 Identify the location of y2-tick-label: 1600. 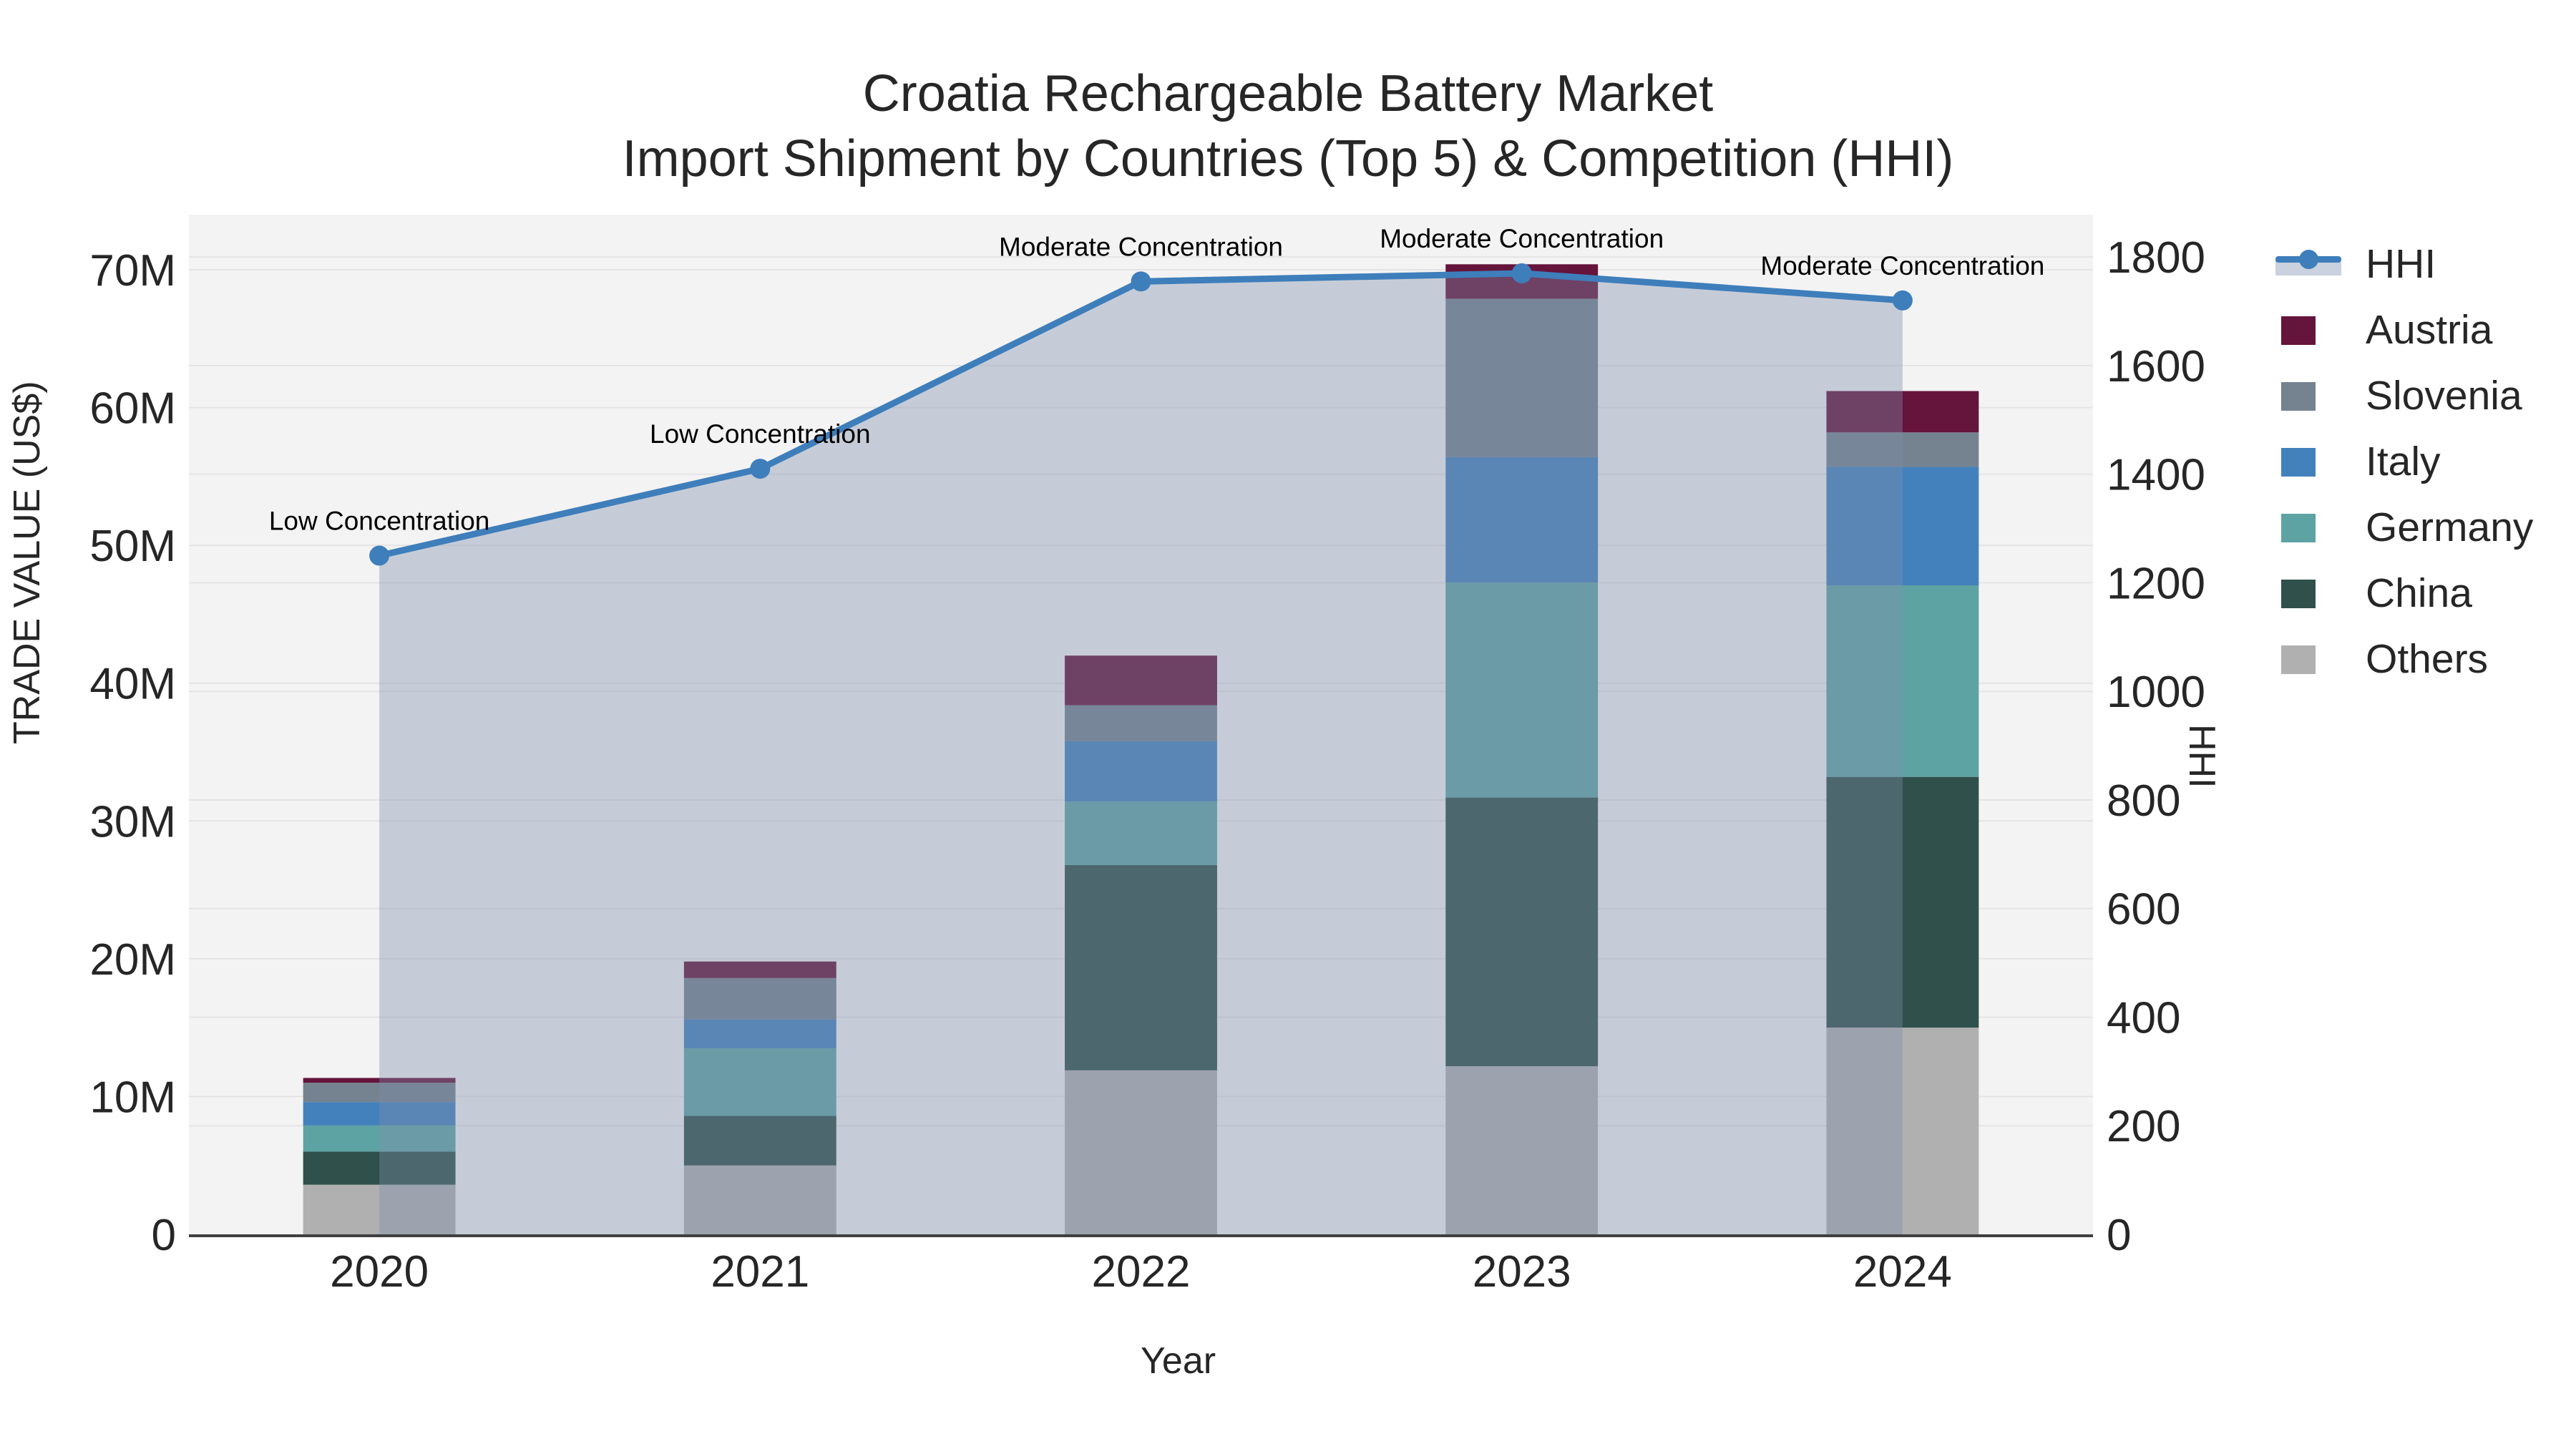
(2156, 366).